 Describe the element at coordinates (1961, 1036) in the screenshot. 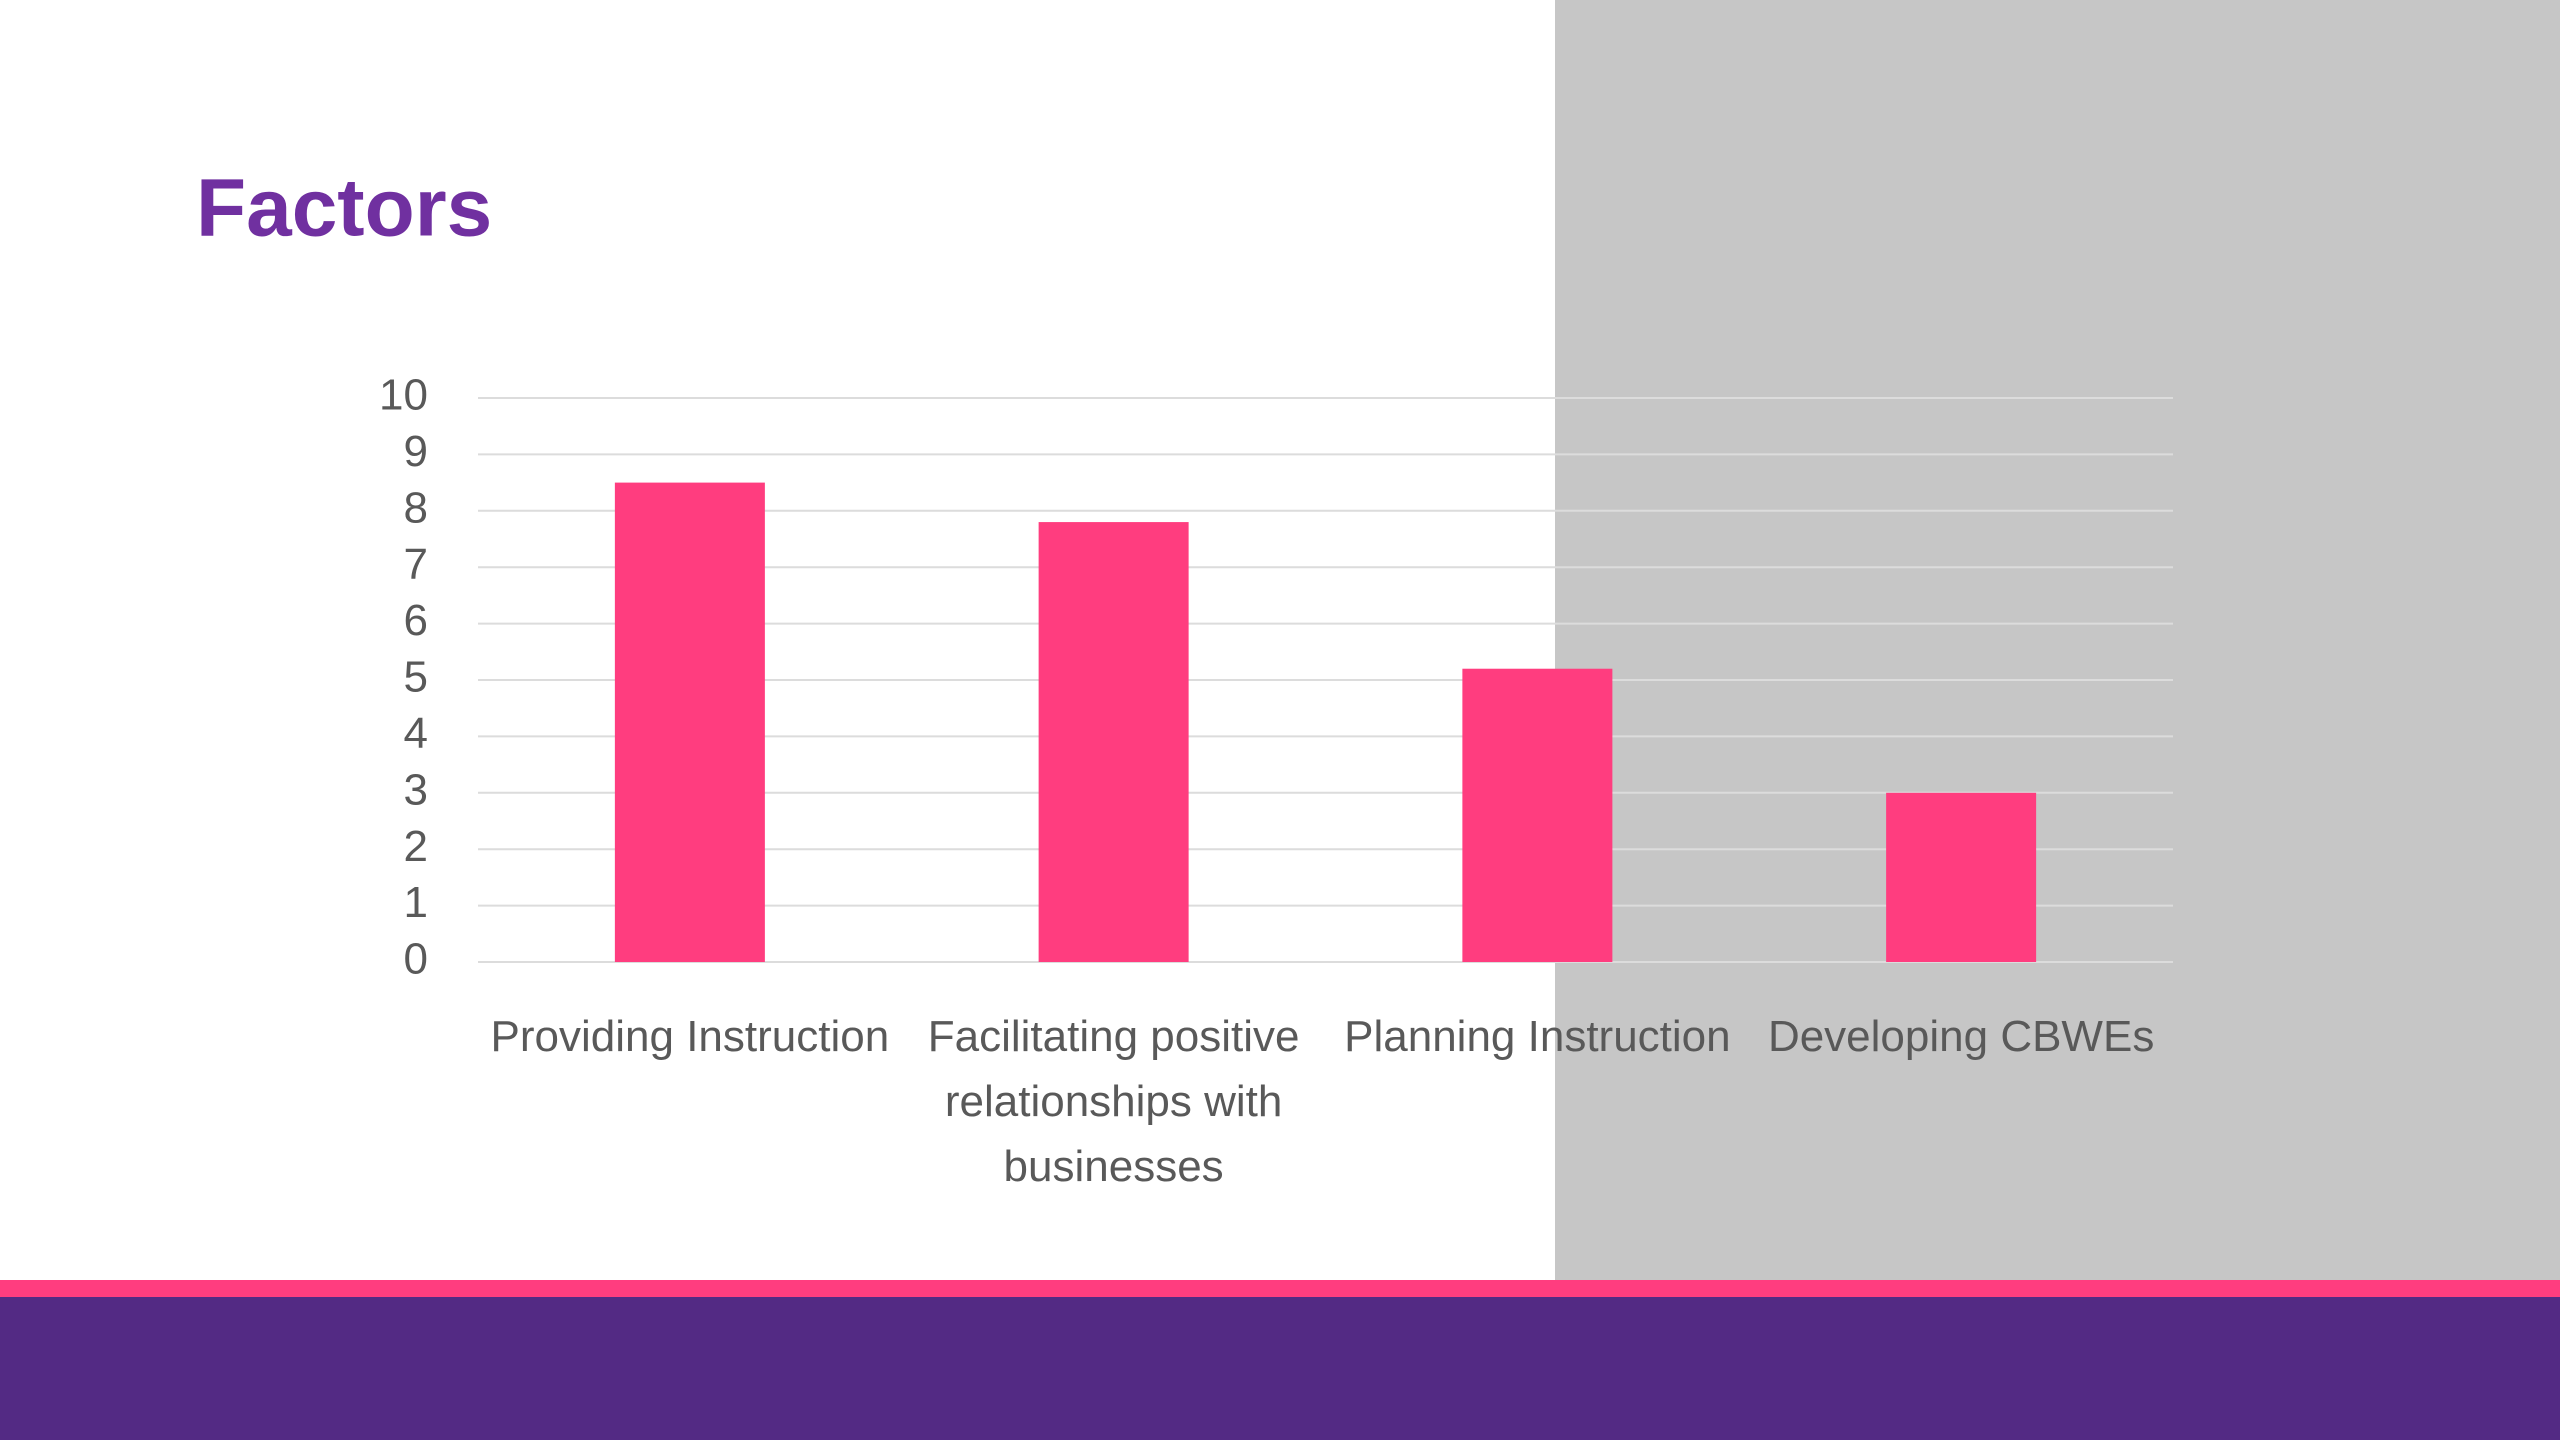

I see `x-tick-label: Developing CBWEs` at that location.